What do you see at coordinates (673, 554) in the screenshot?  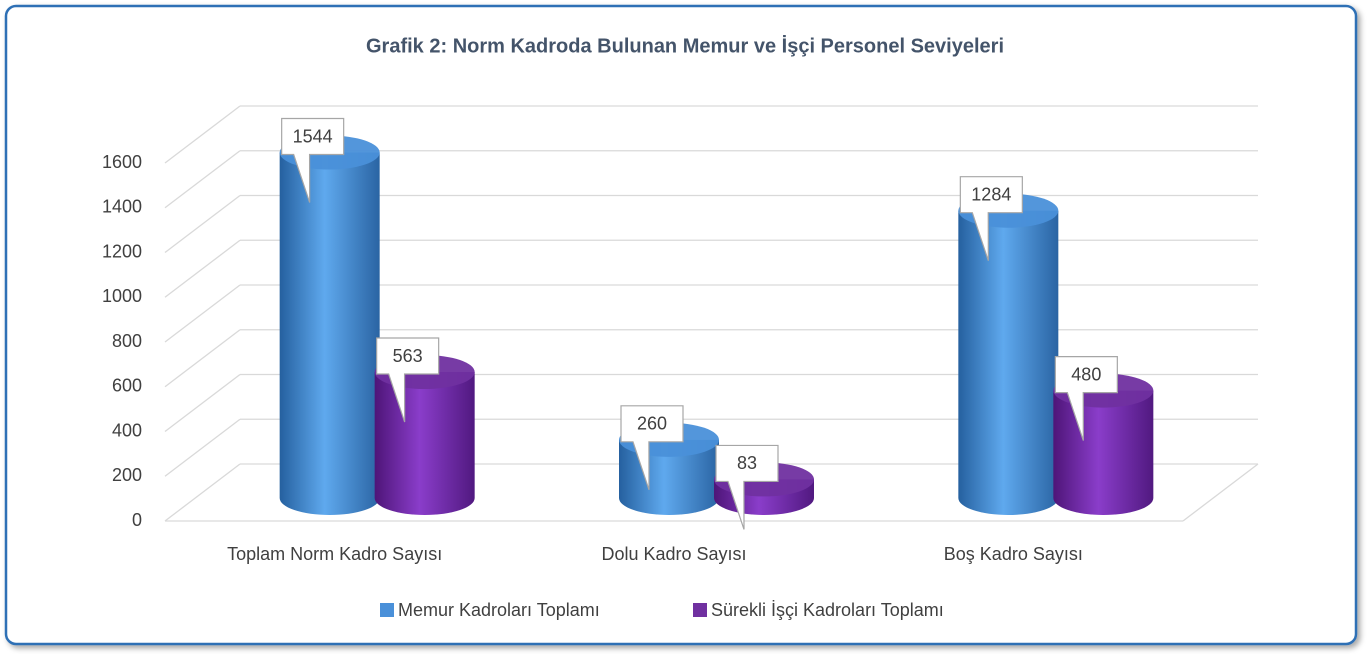 I see `x-tick-label: Dolu Kadro Sayısı` at bounding box center [673, 554].